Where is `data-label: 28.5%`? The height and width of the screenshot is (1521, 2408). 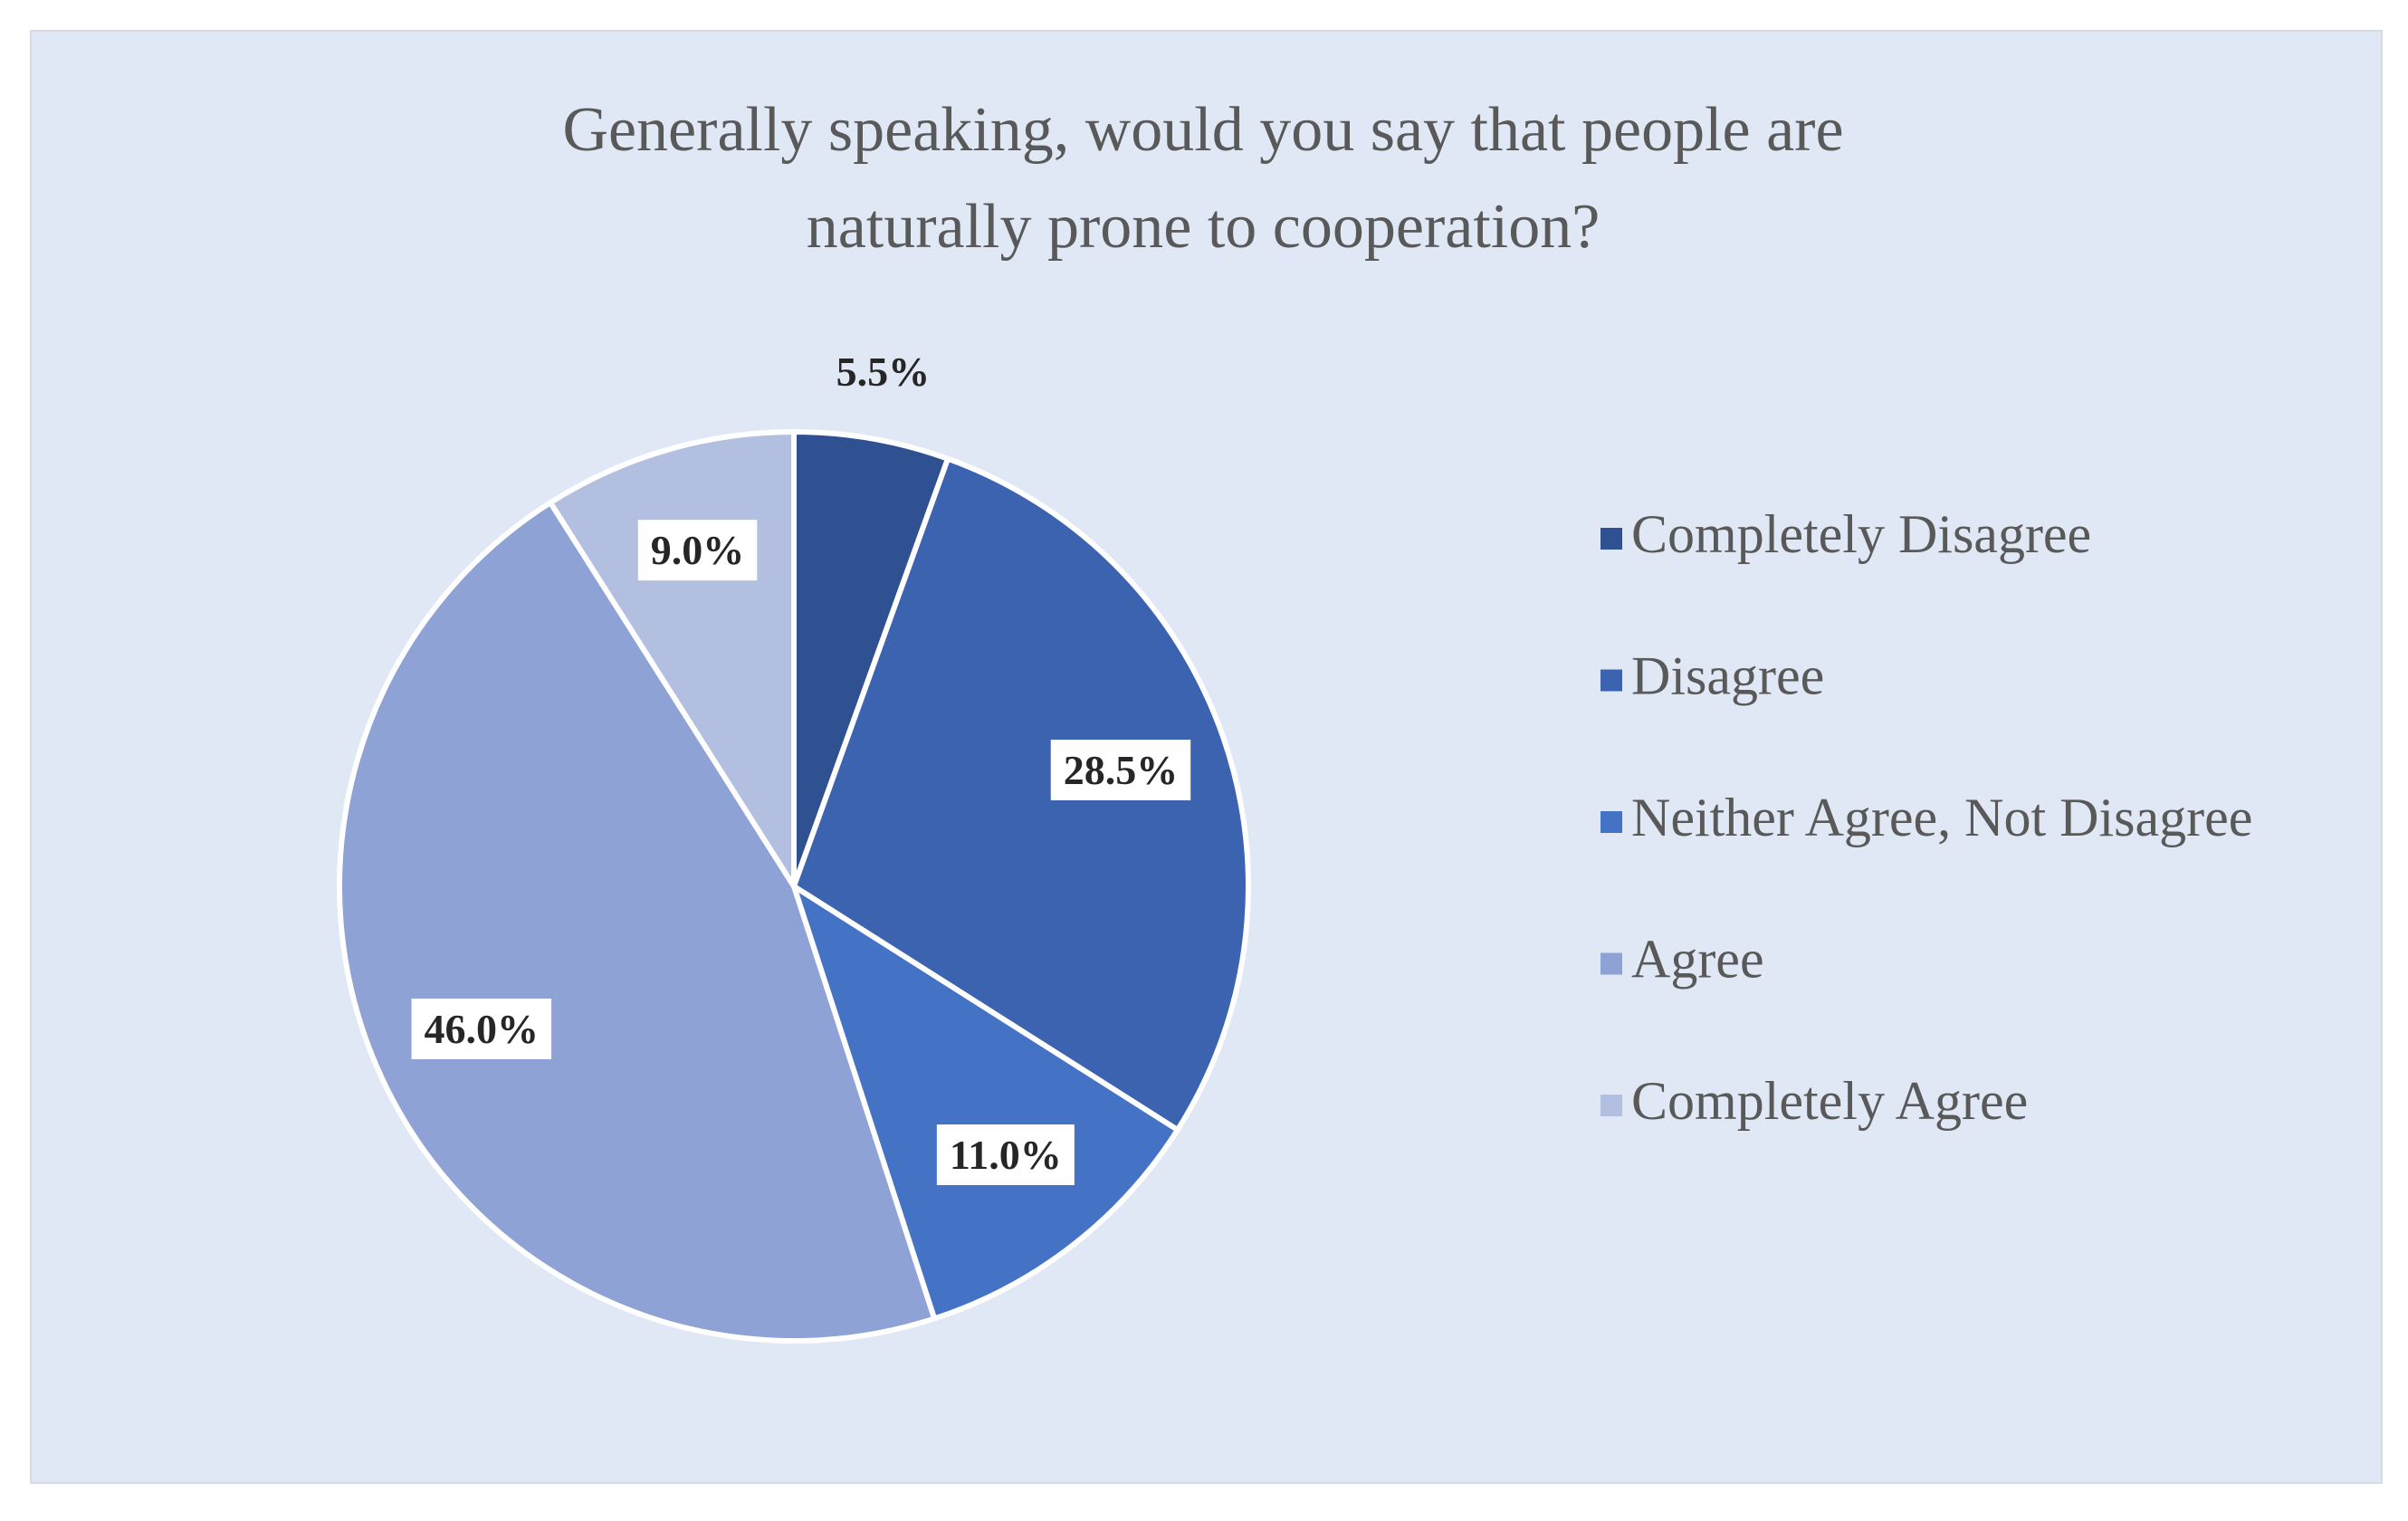 data-label: 28.5% is located at coordinates (1121, 770).